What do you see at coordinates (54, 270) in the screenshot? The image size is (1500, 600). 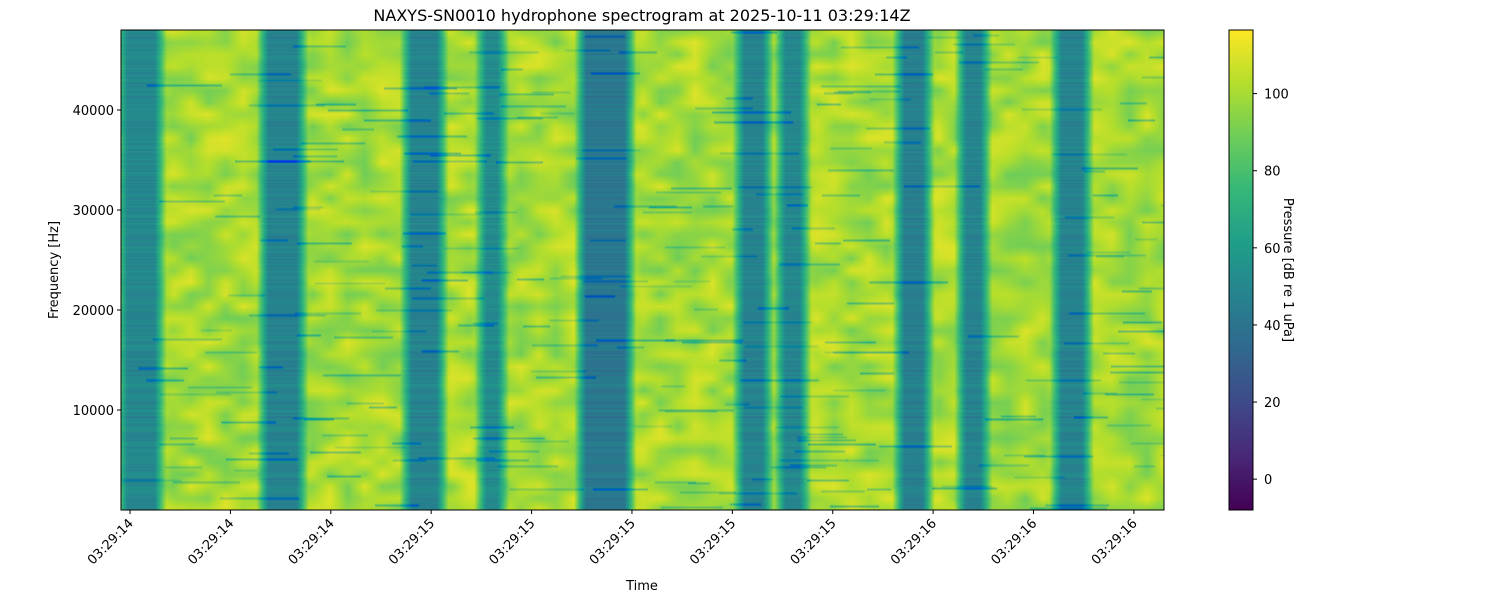 I see `y-axis-label: Frequency [Hz]` at bounding box center [54, 270].